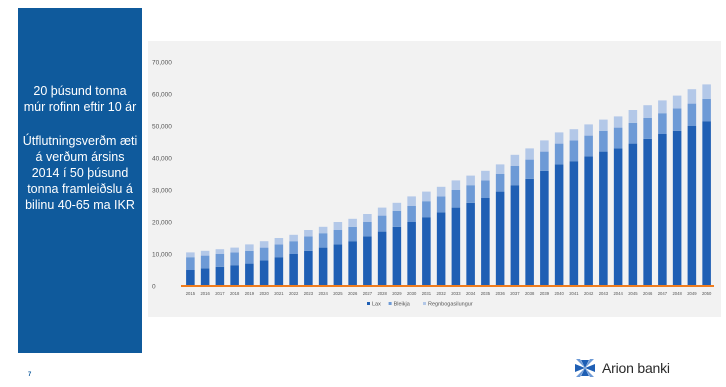  Describe the element at coordinates (545, 293) in the screenshot. I see `x-tick-label: 2039` at that location.